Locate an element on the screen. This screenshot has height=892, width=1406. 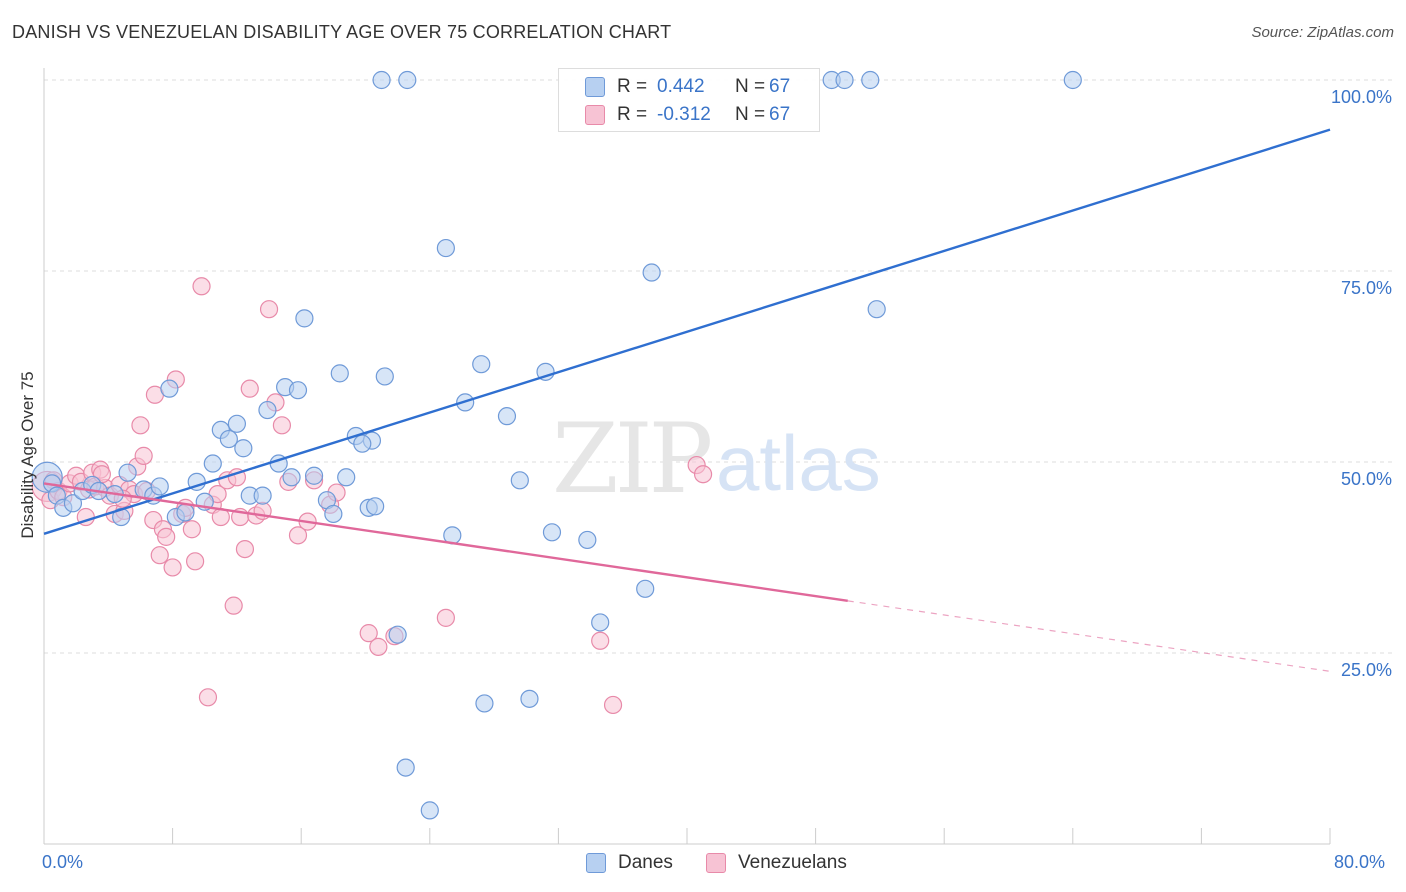
y-tick-label: 50.0% is located at coordinates (1366, 479).